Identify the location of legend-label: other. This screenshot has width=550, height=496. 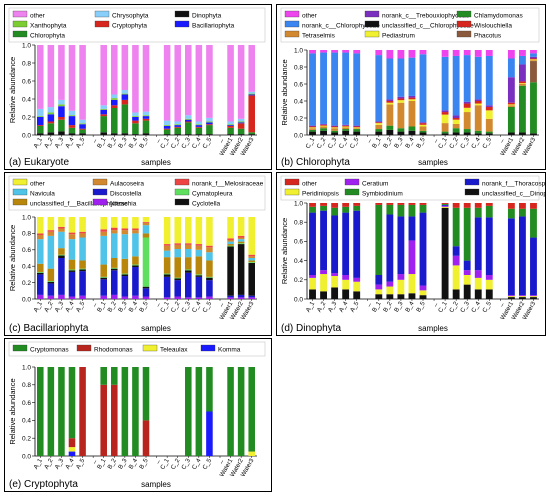
(38, 184).